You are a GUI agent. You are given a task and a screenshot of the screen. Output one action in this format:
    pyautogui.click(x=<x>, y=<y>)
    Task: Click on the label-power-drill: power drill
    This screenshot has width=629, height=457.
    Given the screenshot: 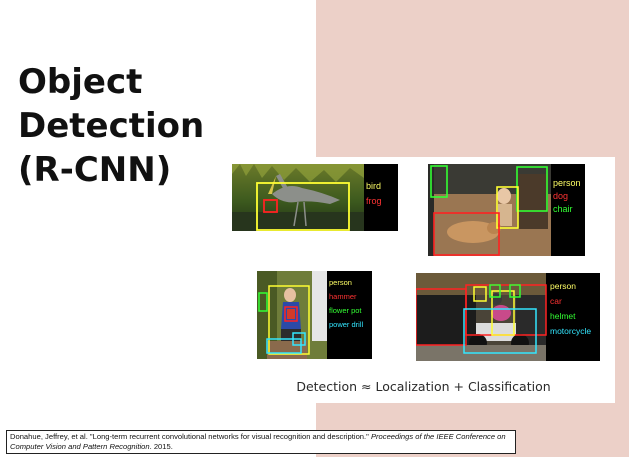 What is the action you would take?
    pyautogui.click(x=346, y=324)
    